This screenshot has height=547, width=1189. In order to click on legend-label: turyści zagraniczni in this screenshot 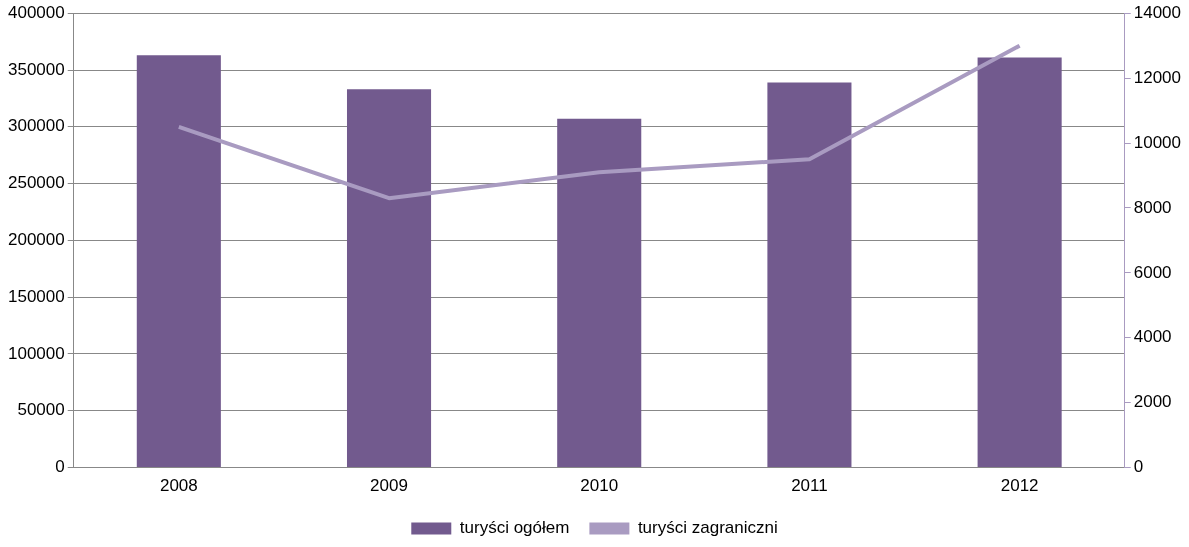, I will do `click(707, 528)`.